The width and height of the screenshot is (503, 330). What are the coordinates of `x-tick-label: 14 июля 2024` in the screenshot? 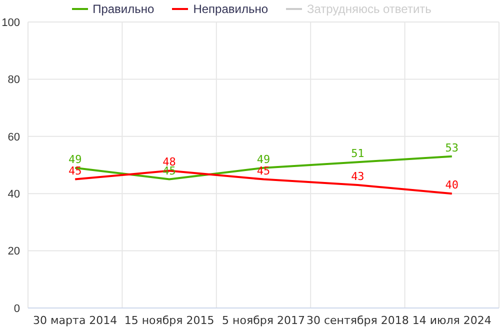 It's located at (452, 320).